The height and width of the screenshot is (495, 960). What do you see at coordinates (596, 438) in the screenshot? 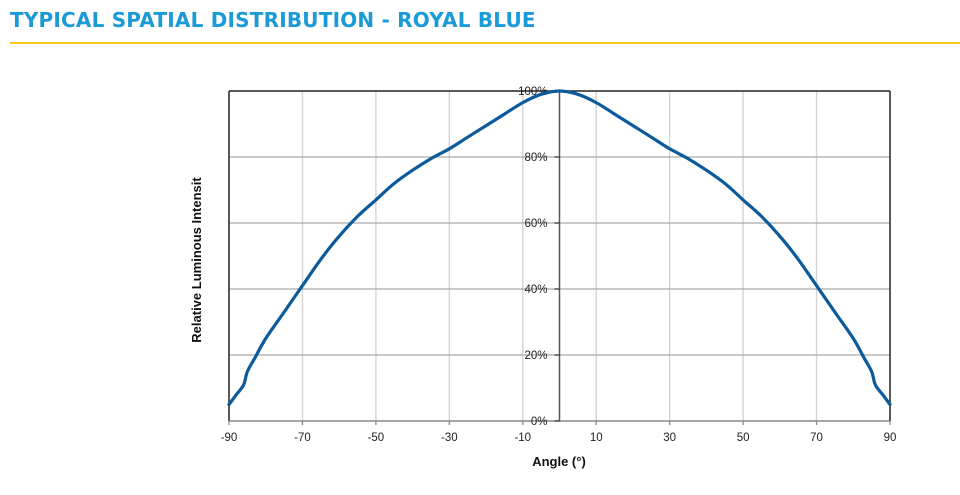
I see `x-tick-label: 10` at bounding box center [596, 438].